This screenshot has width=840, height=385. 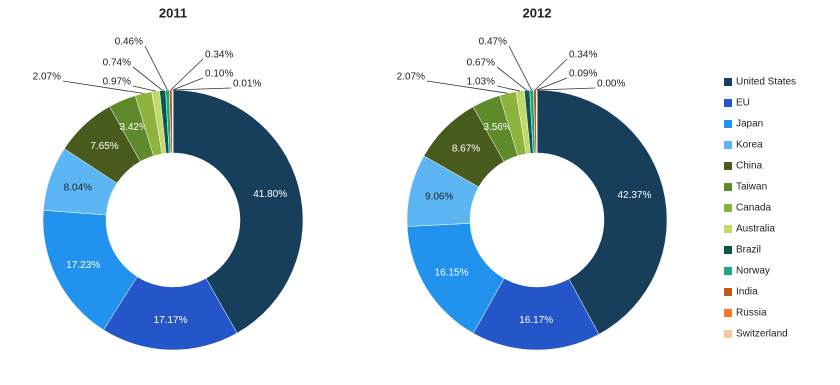 What do you see at coordinates (611, 84) in the screenshot?
I see `data-label: 0.00%` at bounding box center [611, 84].